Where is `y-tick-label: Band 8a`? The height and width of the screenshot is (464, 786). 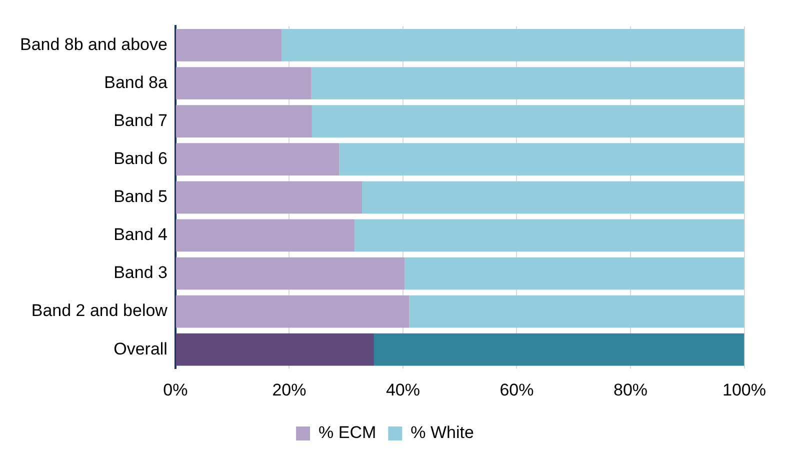
y-tick-label: Band 8a is located at coordinates (136, 82).